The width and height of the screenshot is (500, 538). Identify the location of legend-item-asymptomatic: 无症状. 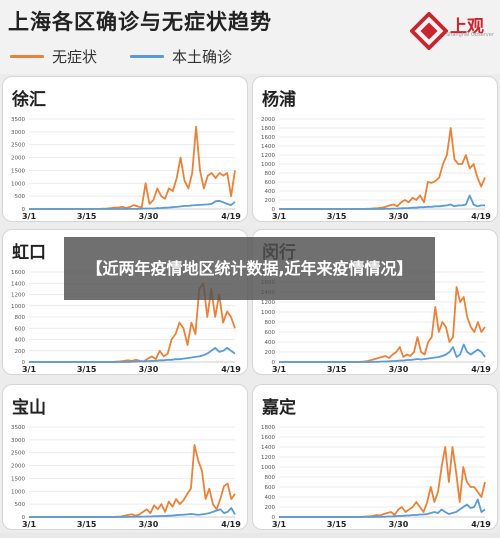
(53, 56).